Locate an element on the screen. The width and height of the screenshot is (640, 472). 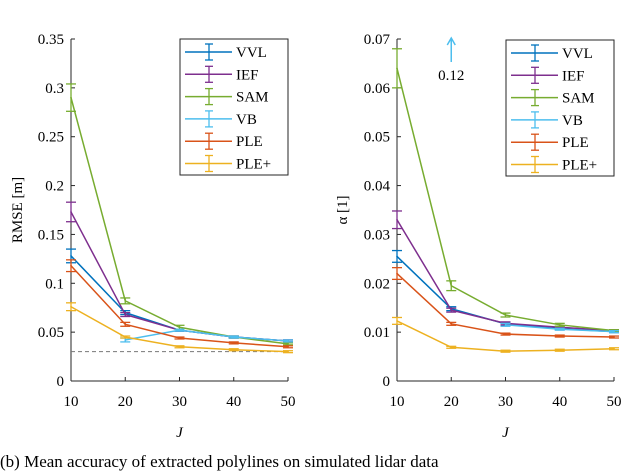
y-axis-label: RMSE [m] is located at coordinates (18, 210).